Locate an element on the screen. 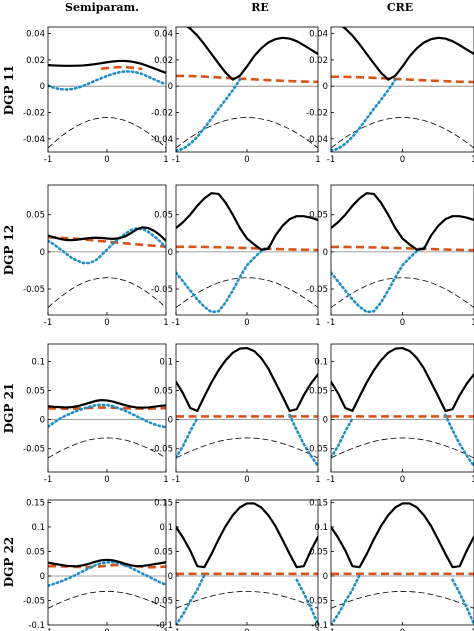 This screenshot has width=474, height=631. series-solid-line-r1c1 is located at coordinates (247, 221).